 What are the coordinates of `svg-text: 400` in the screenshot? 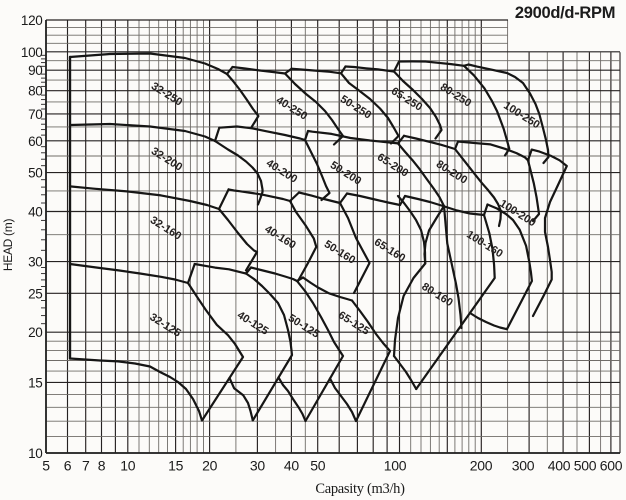 It's located at (559, 466).